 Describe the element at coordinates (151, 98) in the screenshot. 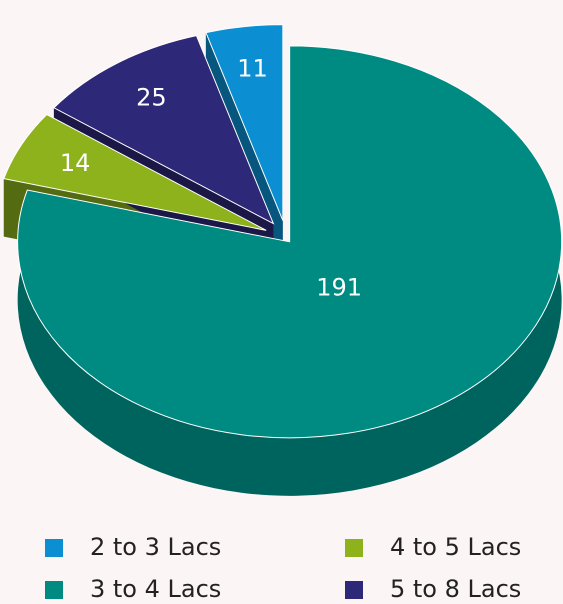

I see `data-label: 25` at that location.